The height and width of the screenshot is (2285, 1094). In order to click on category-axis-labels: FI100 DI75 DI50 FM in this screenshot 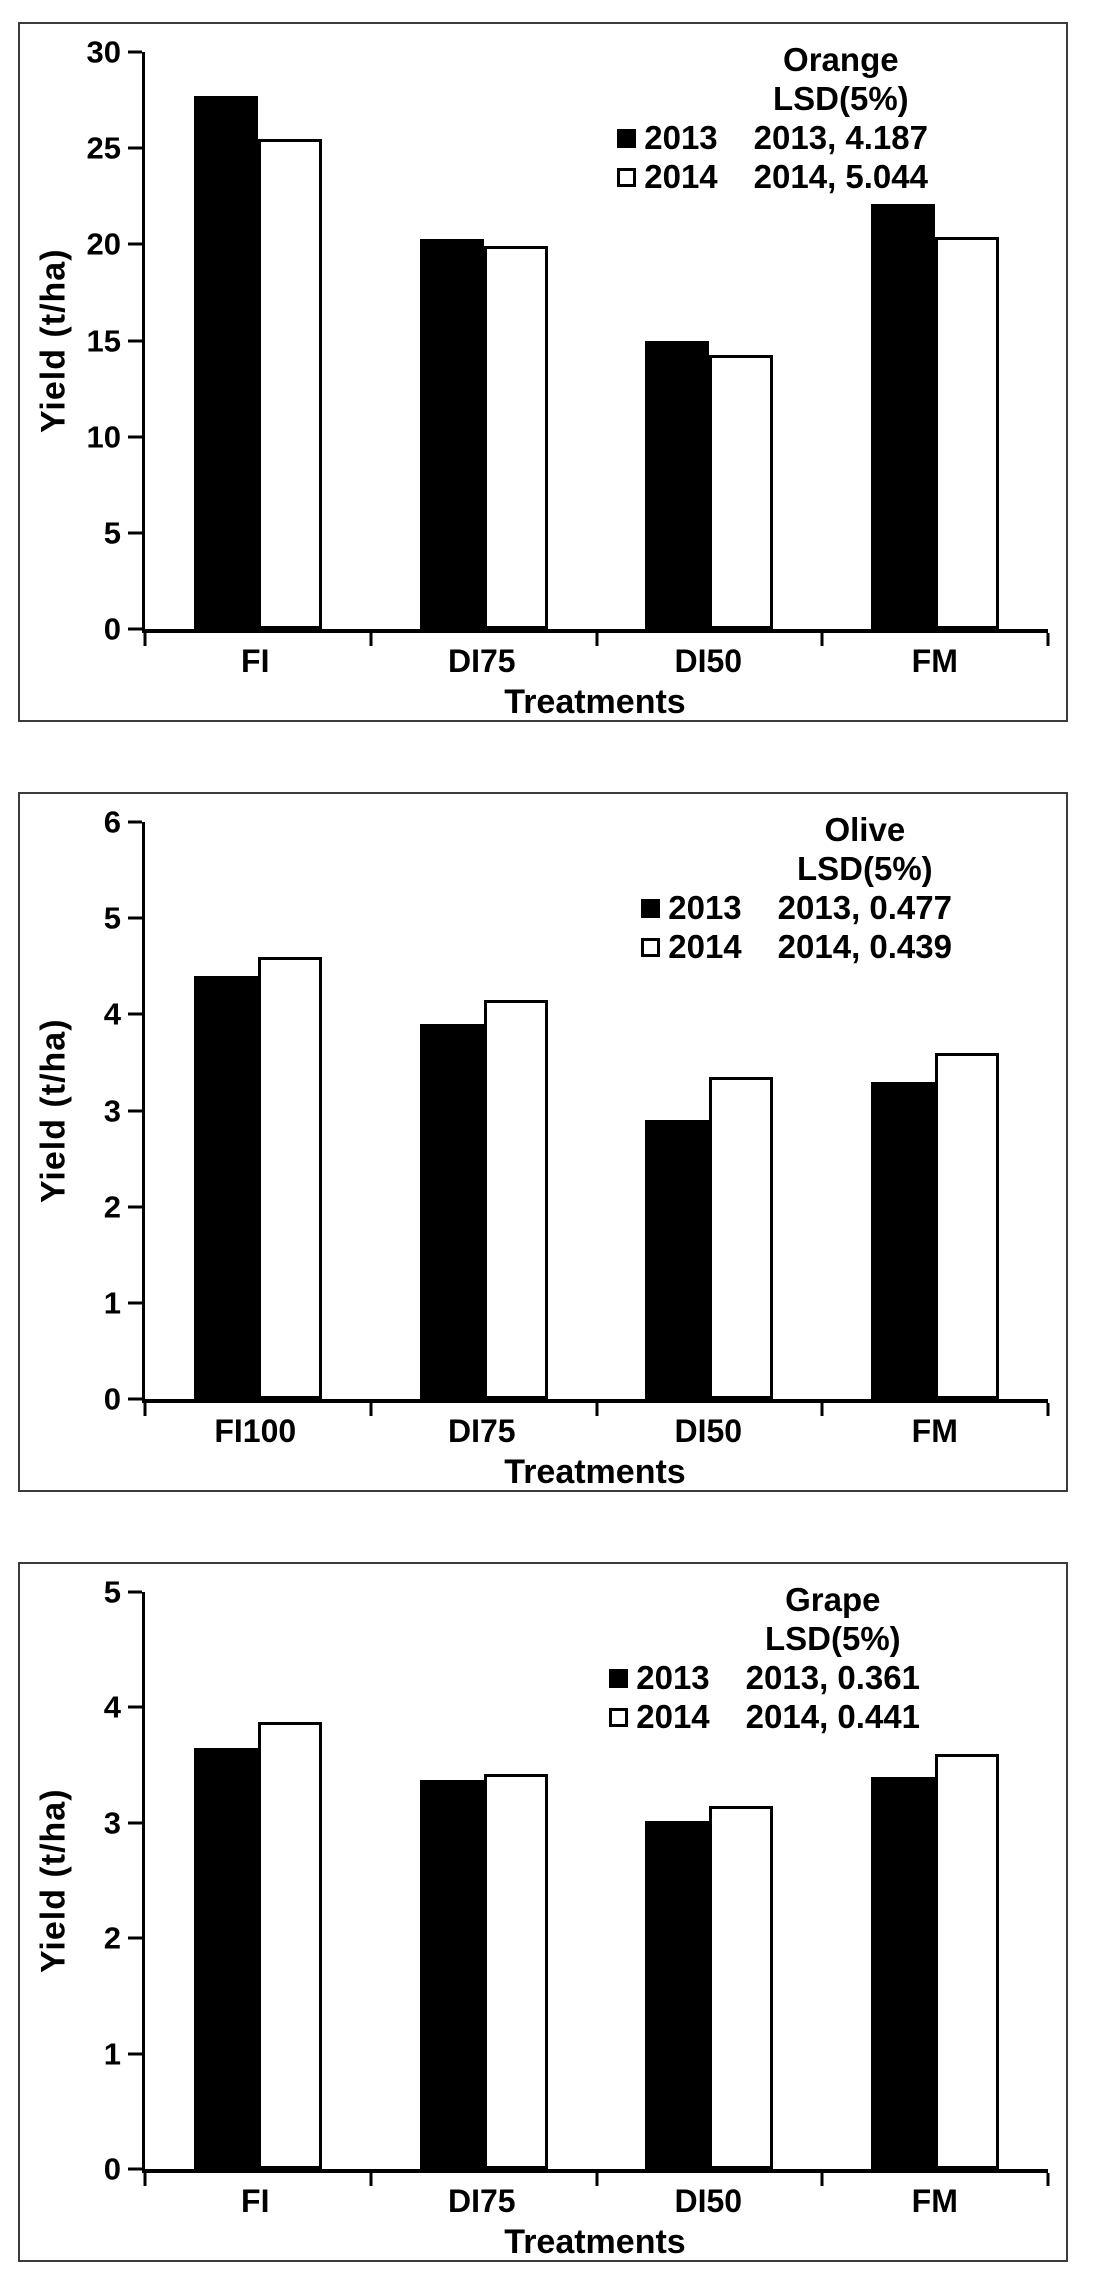, I will do `click(595, 1431)`.